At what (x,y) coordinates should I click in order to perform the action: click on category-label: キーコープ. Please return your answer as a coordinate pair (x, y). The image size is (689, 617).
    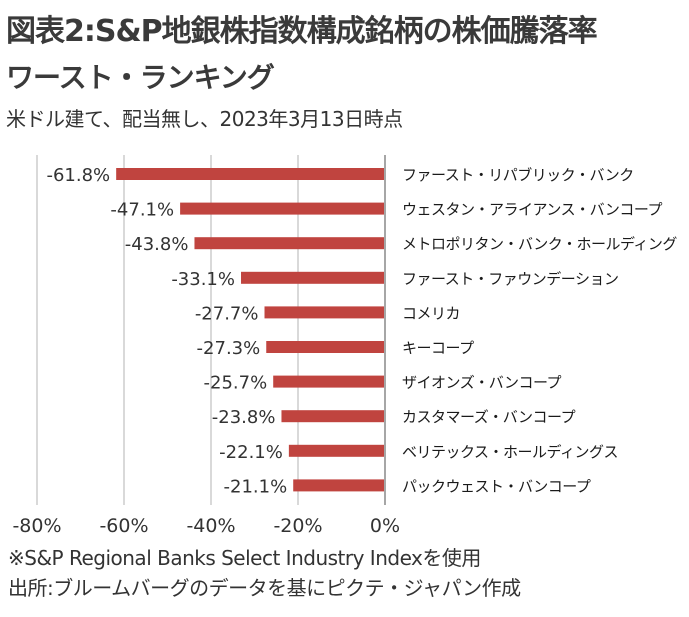
    Looking at the image, I should click on (438, 348).